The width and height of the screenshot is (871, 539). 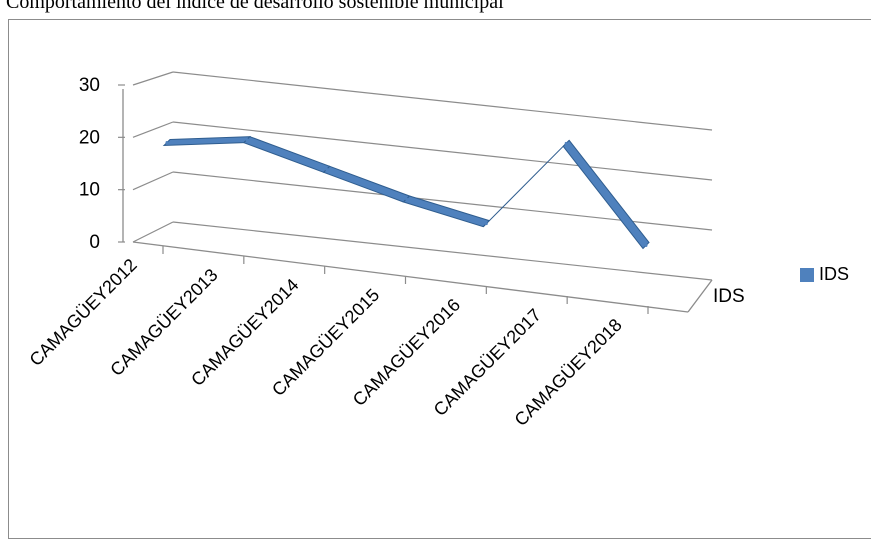 What do you see at coordinates (834, 274) in the screenshot?
I see `legend-label: IDS` at bounding box center [834, 274].